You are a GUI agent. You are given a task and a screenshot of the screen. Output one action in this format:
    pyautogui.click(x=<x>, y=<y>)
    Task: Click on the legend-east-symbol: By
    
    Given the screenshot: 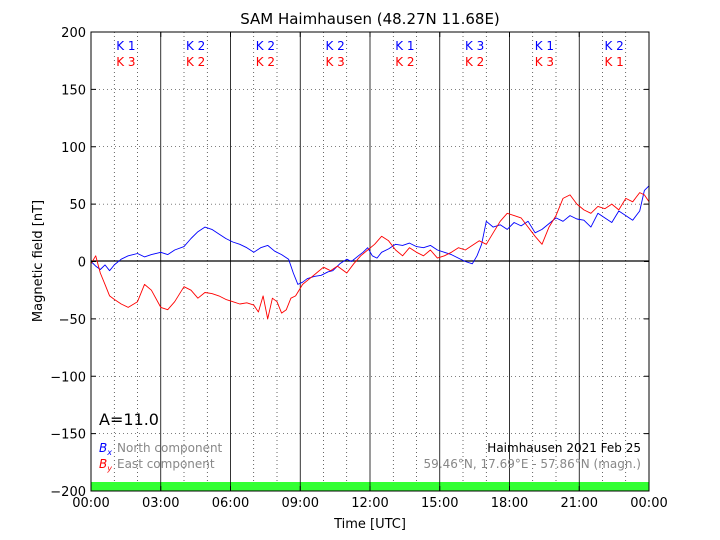 What is the action you would take?
    pyautogui.click(x=105, y=465)
    